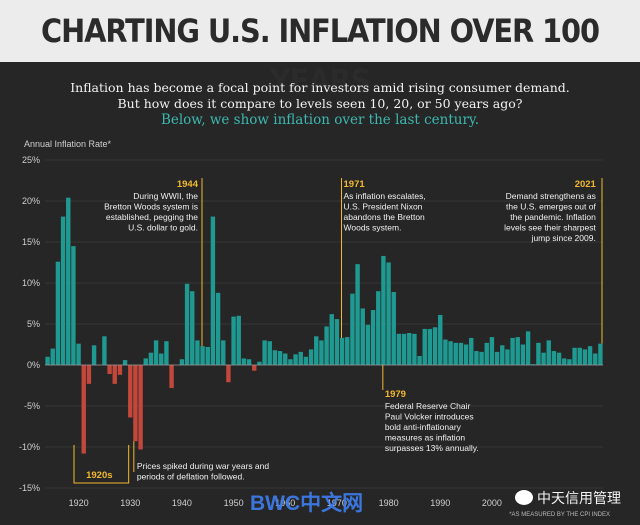 The image size is (640, 525). What do you see at coordinates (337, 503) in the screenshot?
I see `x-tick-label: 1970` at bounding box center [337, 503].